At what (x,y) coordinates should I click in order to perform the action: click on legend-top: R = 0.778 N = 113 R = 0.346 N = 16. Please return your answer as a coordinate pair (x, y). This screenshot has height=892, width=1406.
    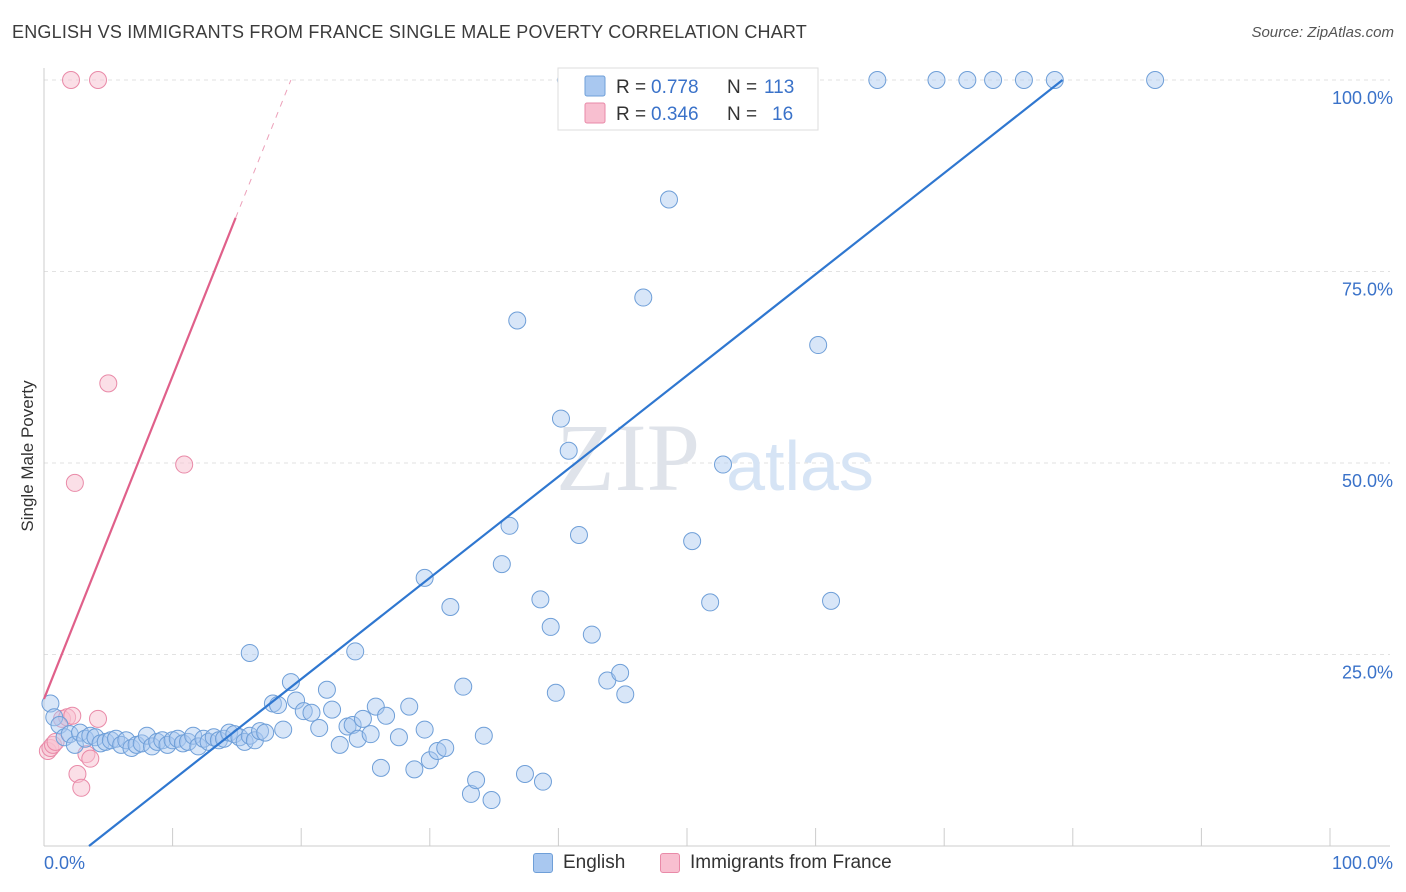
    Looking at the image, I should click on (688, 99).